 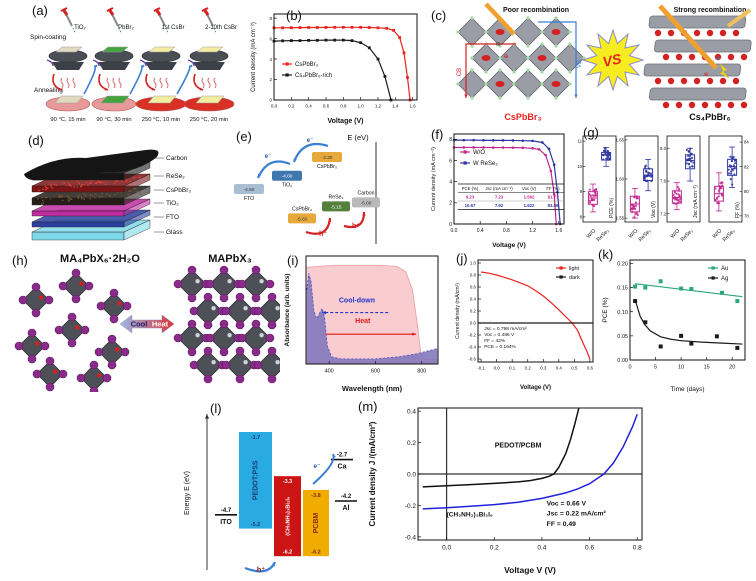 I want to click on svg-text: 8.0, so click(x=663, y=148).